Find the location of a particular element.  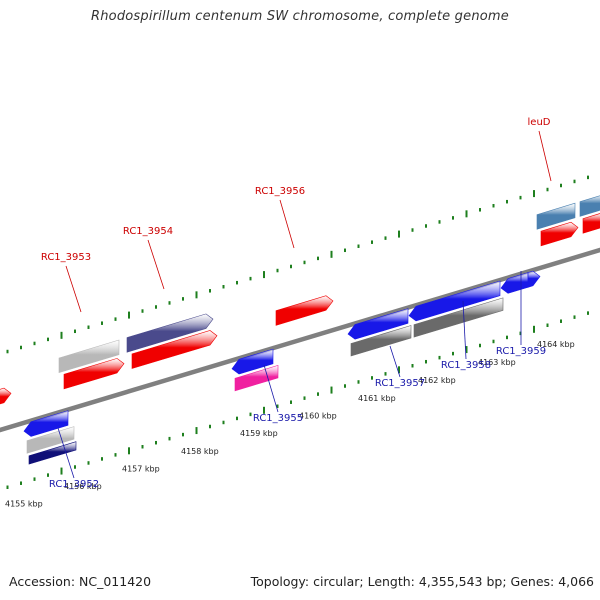

position-label: 4161 kbp is located at coordinates (377, 398).